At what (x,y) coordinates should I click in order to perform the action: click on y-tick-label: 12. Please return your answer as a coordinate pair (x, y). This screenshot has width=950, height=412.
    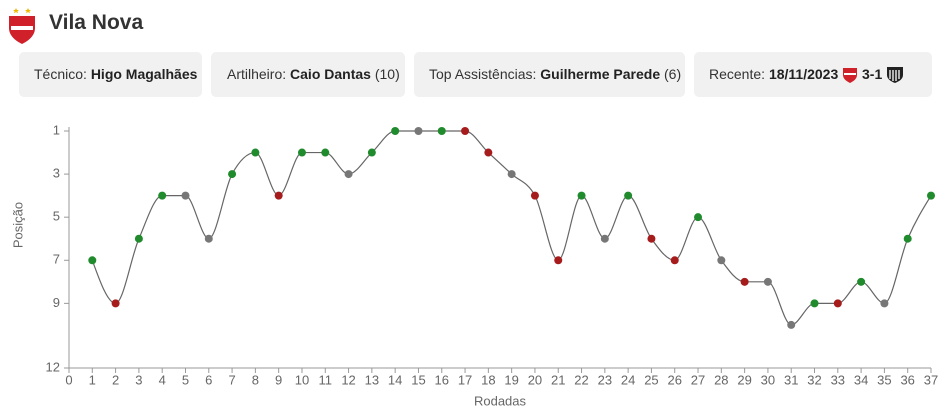
    Looking at the image, I should click on (53, 366).